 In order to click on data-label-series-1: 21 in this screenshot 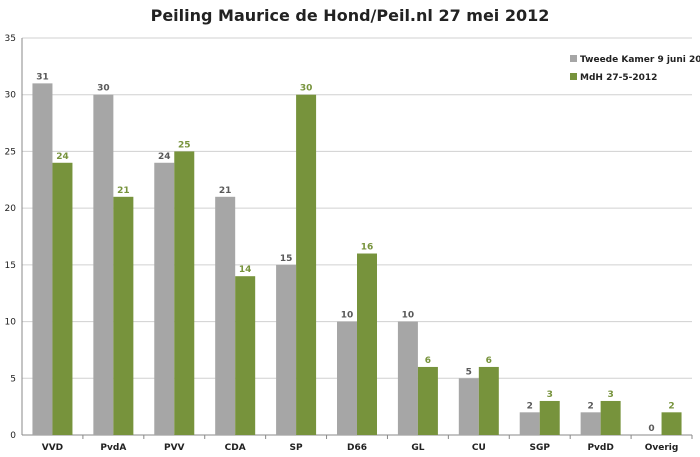, I will do `click(225, 191)`.